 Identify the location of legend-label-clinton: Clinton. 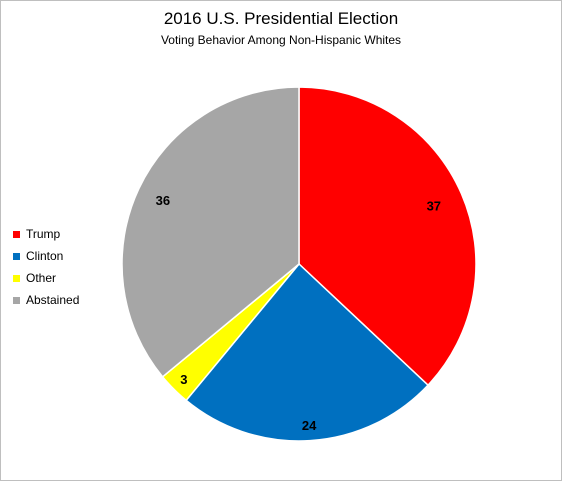
(45, 256).